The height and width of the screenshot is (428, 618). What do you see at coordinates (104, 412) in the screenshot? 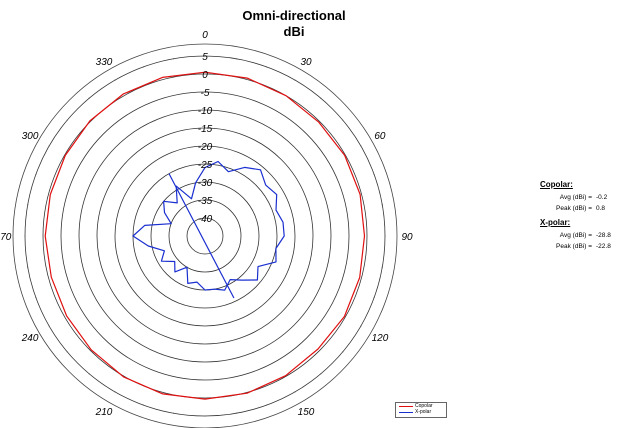
I see `angle-label-210: 210` at bounding box center [104, 412].